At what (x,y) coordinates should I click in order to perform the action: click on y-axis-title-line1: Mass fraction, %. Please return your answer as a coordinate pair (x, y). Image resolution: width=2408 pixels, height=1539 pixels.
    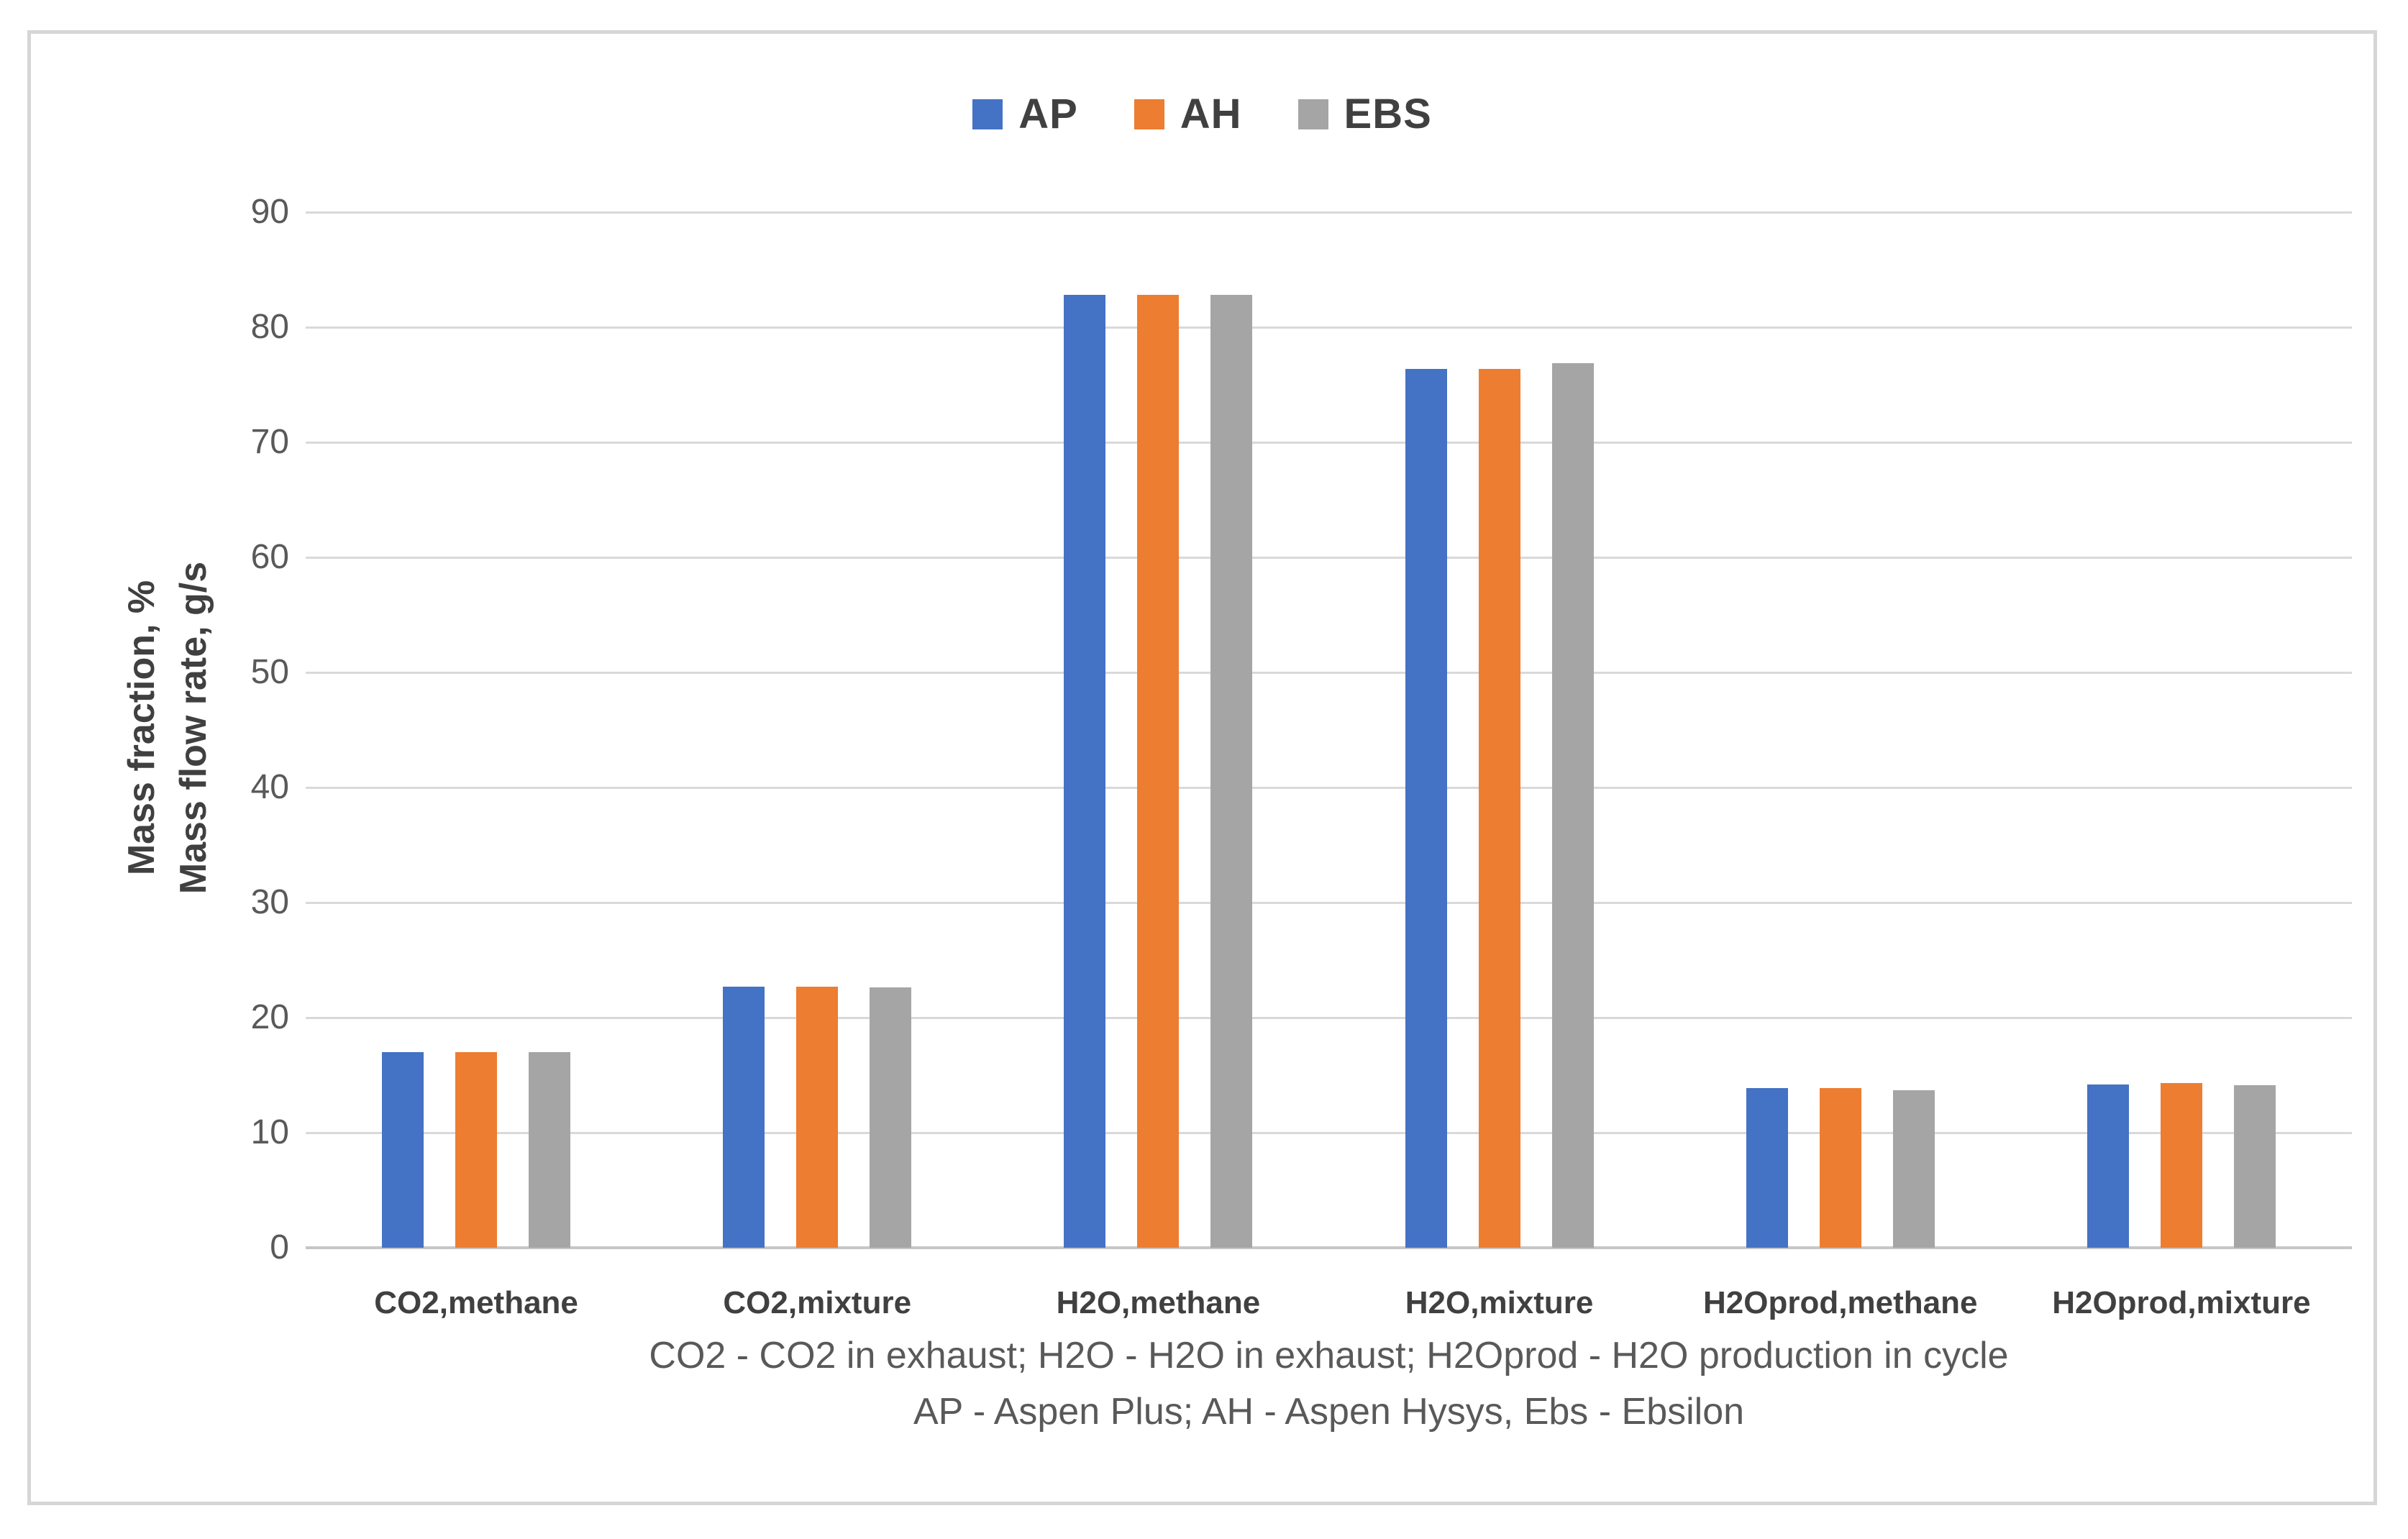
    Looking at the image, I should click on (142, 728).